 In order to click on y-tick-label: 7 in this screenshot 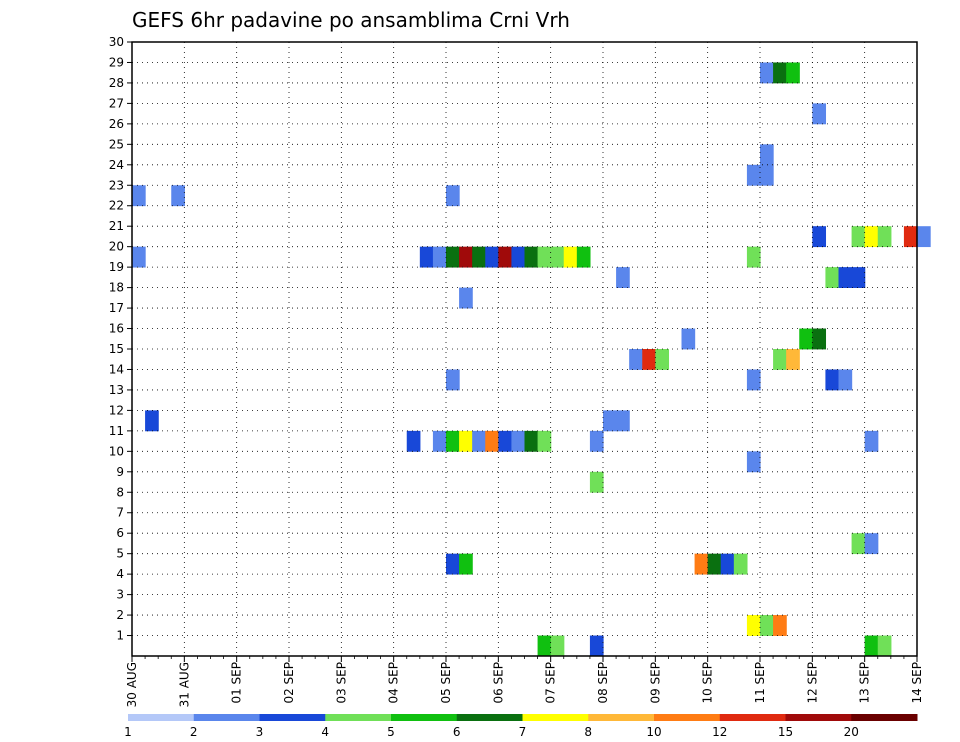, I will do `click(120, 513)`.